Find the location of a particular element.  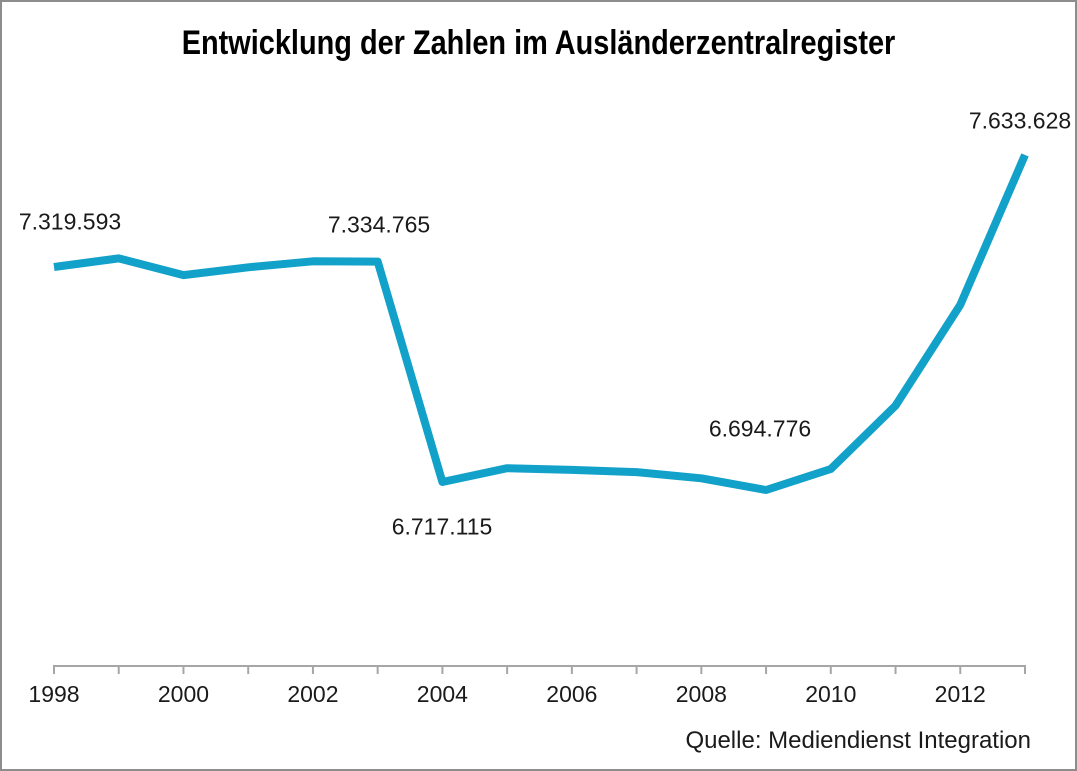

x-axis-label-2012: 2012 is located at coordinates (960, 694).